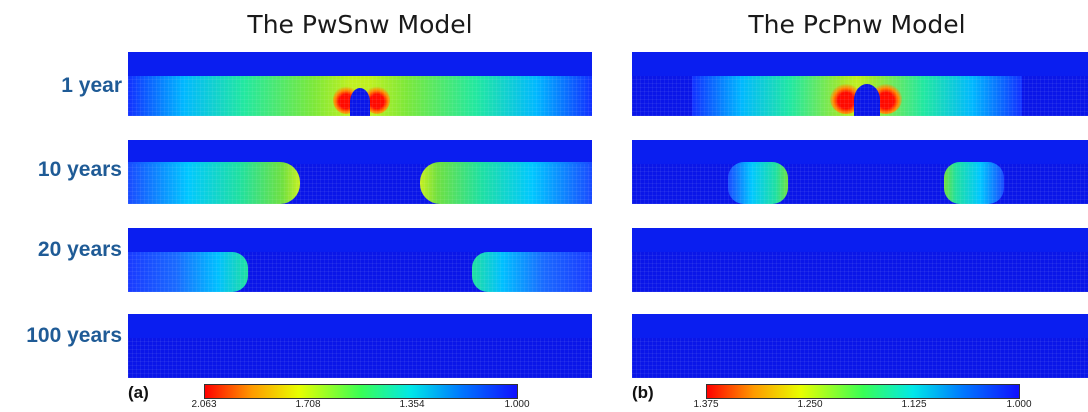 This screenshot has height=412, width=1088. I want to click on row-label-100-years: 100 years, so click(74, 335).